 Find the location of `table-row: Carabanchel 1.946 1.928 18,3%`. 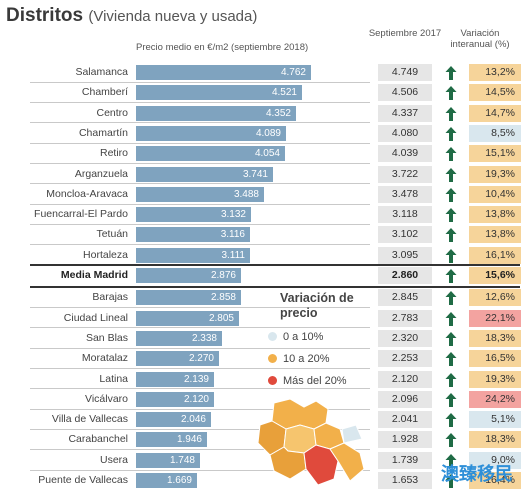

table-row: Carabanchel 1.946 1.928 18,3% is located at coordinates (266, 439).